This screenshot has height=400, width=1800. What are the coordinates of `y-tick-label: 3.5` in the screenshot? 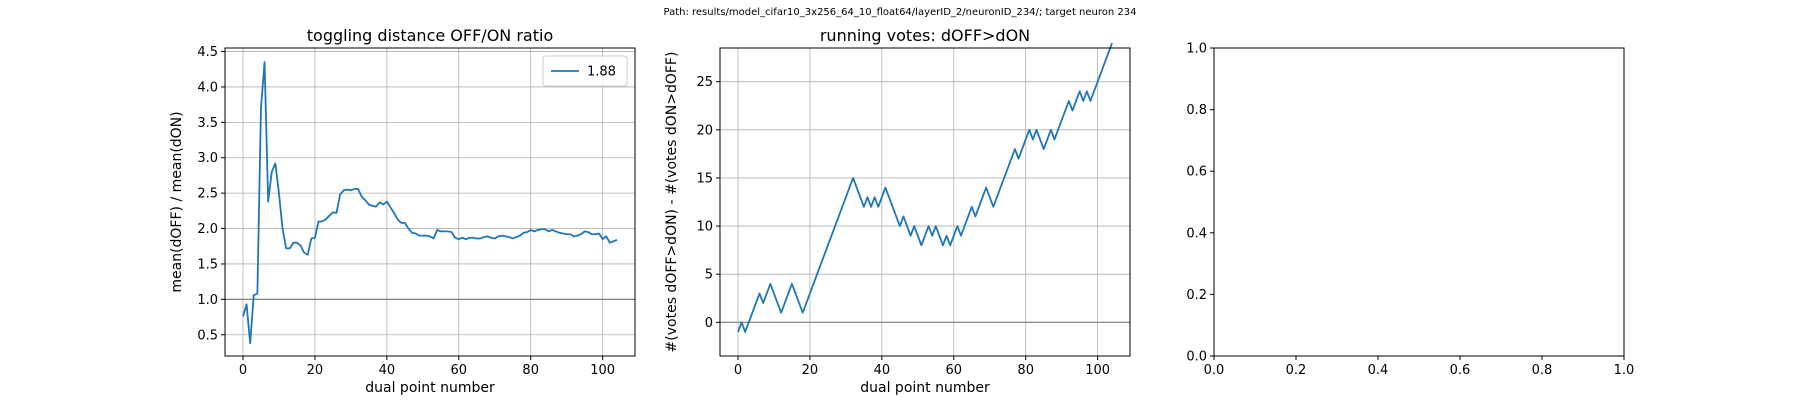 It's located at (207, 123).